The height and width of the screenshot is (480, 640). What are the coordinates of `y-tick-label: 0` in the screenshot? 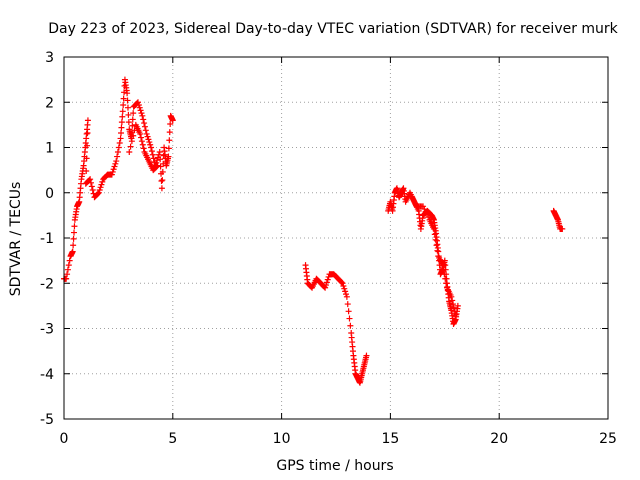 It's located at (49, 194).